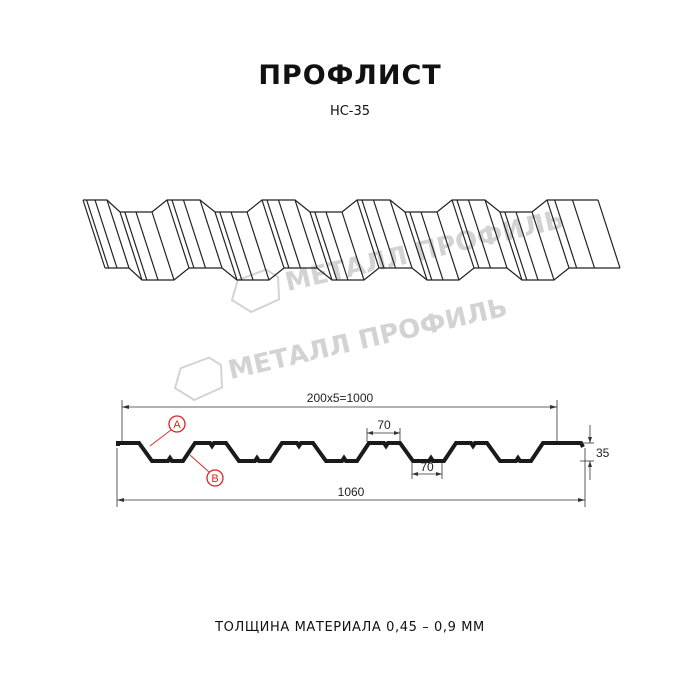 The height and width of the screenshot is (700, 700). I want to click on cross-section-profile, so click(350, 452).